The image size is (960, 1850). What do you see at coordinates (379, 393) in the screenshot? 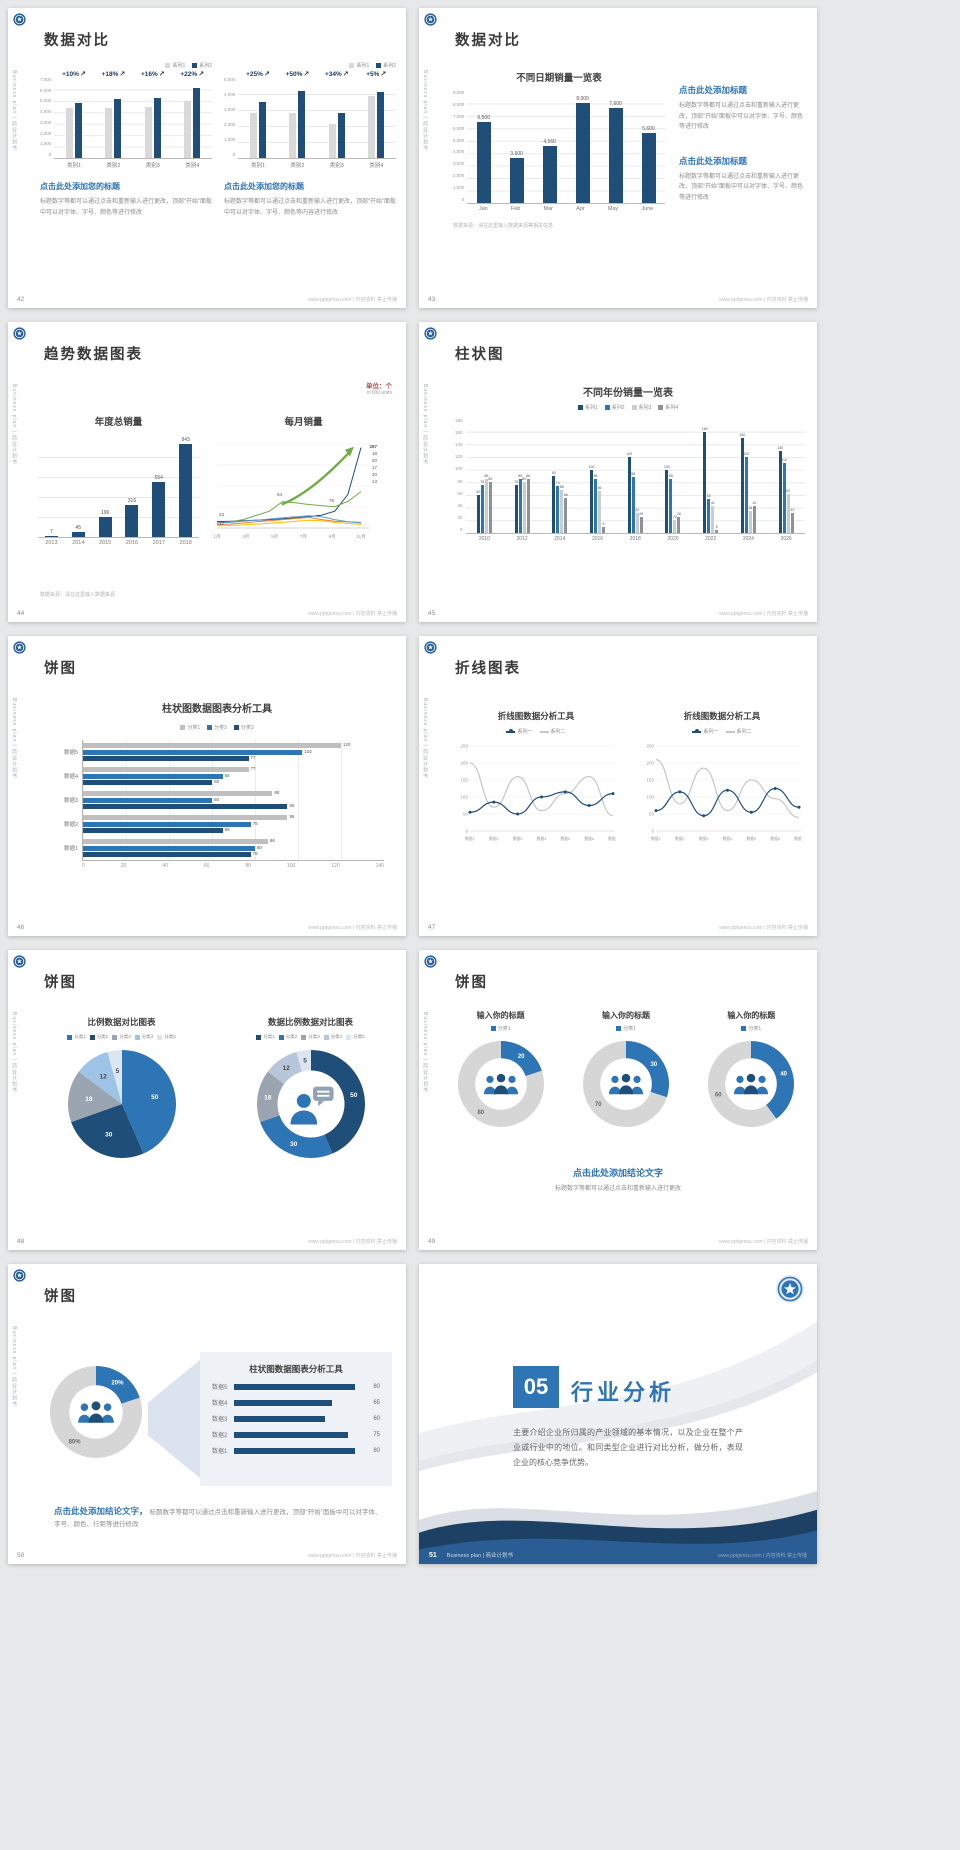
I see `unit-sublabel: in'000 units` at bounding box center [379, 393].